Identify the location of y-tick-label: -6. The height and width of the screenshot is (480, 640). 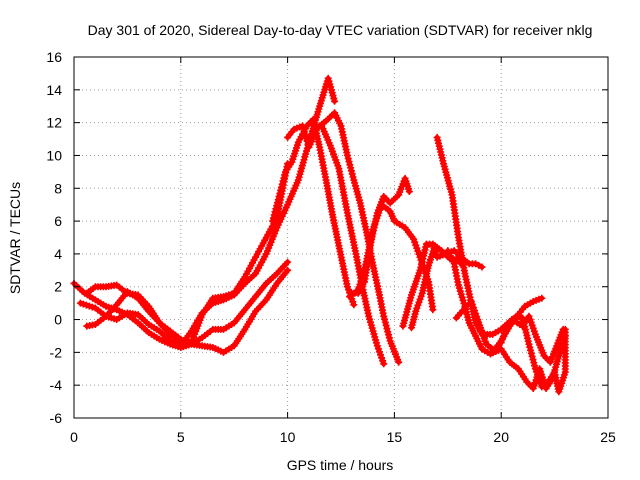
(56, 418).